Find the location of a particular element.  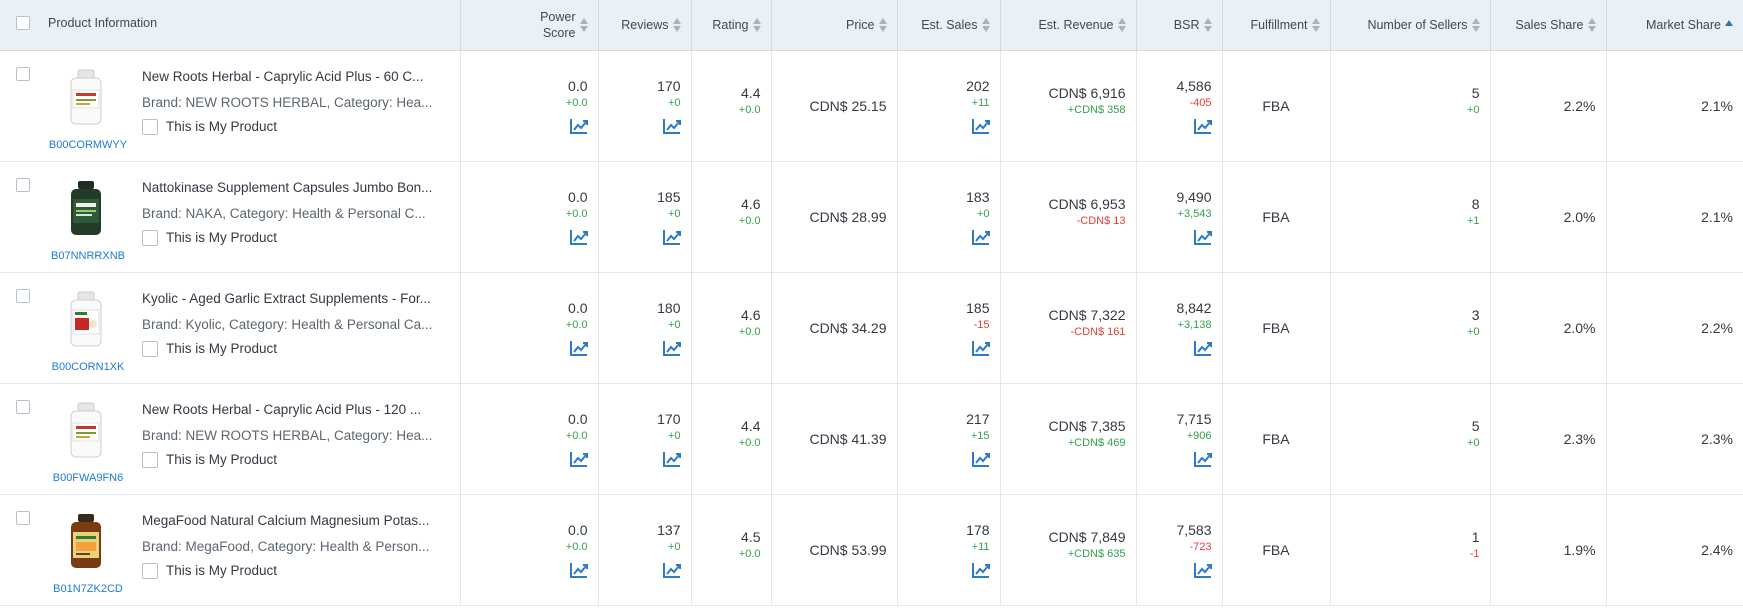

est-revenue-value: CDN$ 7,849 is located at coordinates (1087, 536).